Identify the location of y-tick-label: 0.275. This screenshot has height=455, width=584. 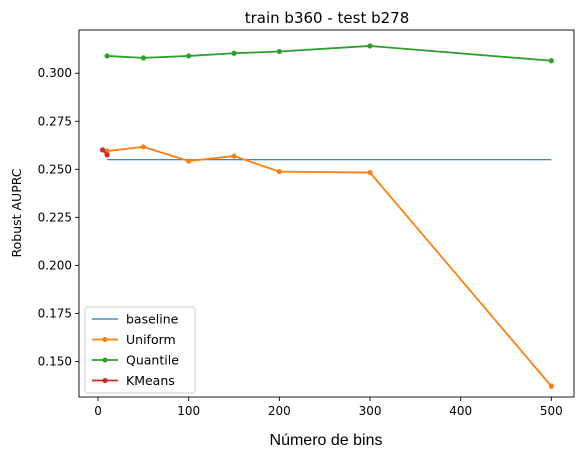
(55, 121).